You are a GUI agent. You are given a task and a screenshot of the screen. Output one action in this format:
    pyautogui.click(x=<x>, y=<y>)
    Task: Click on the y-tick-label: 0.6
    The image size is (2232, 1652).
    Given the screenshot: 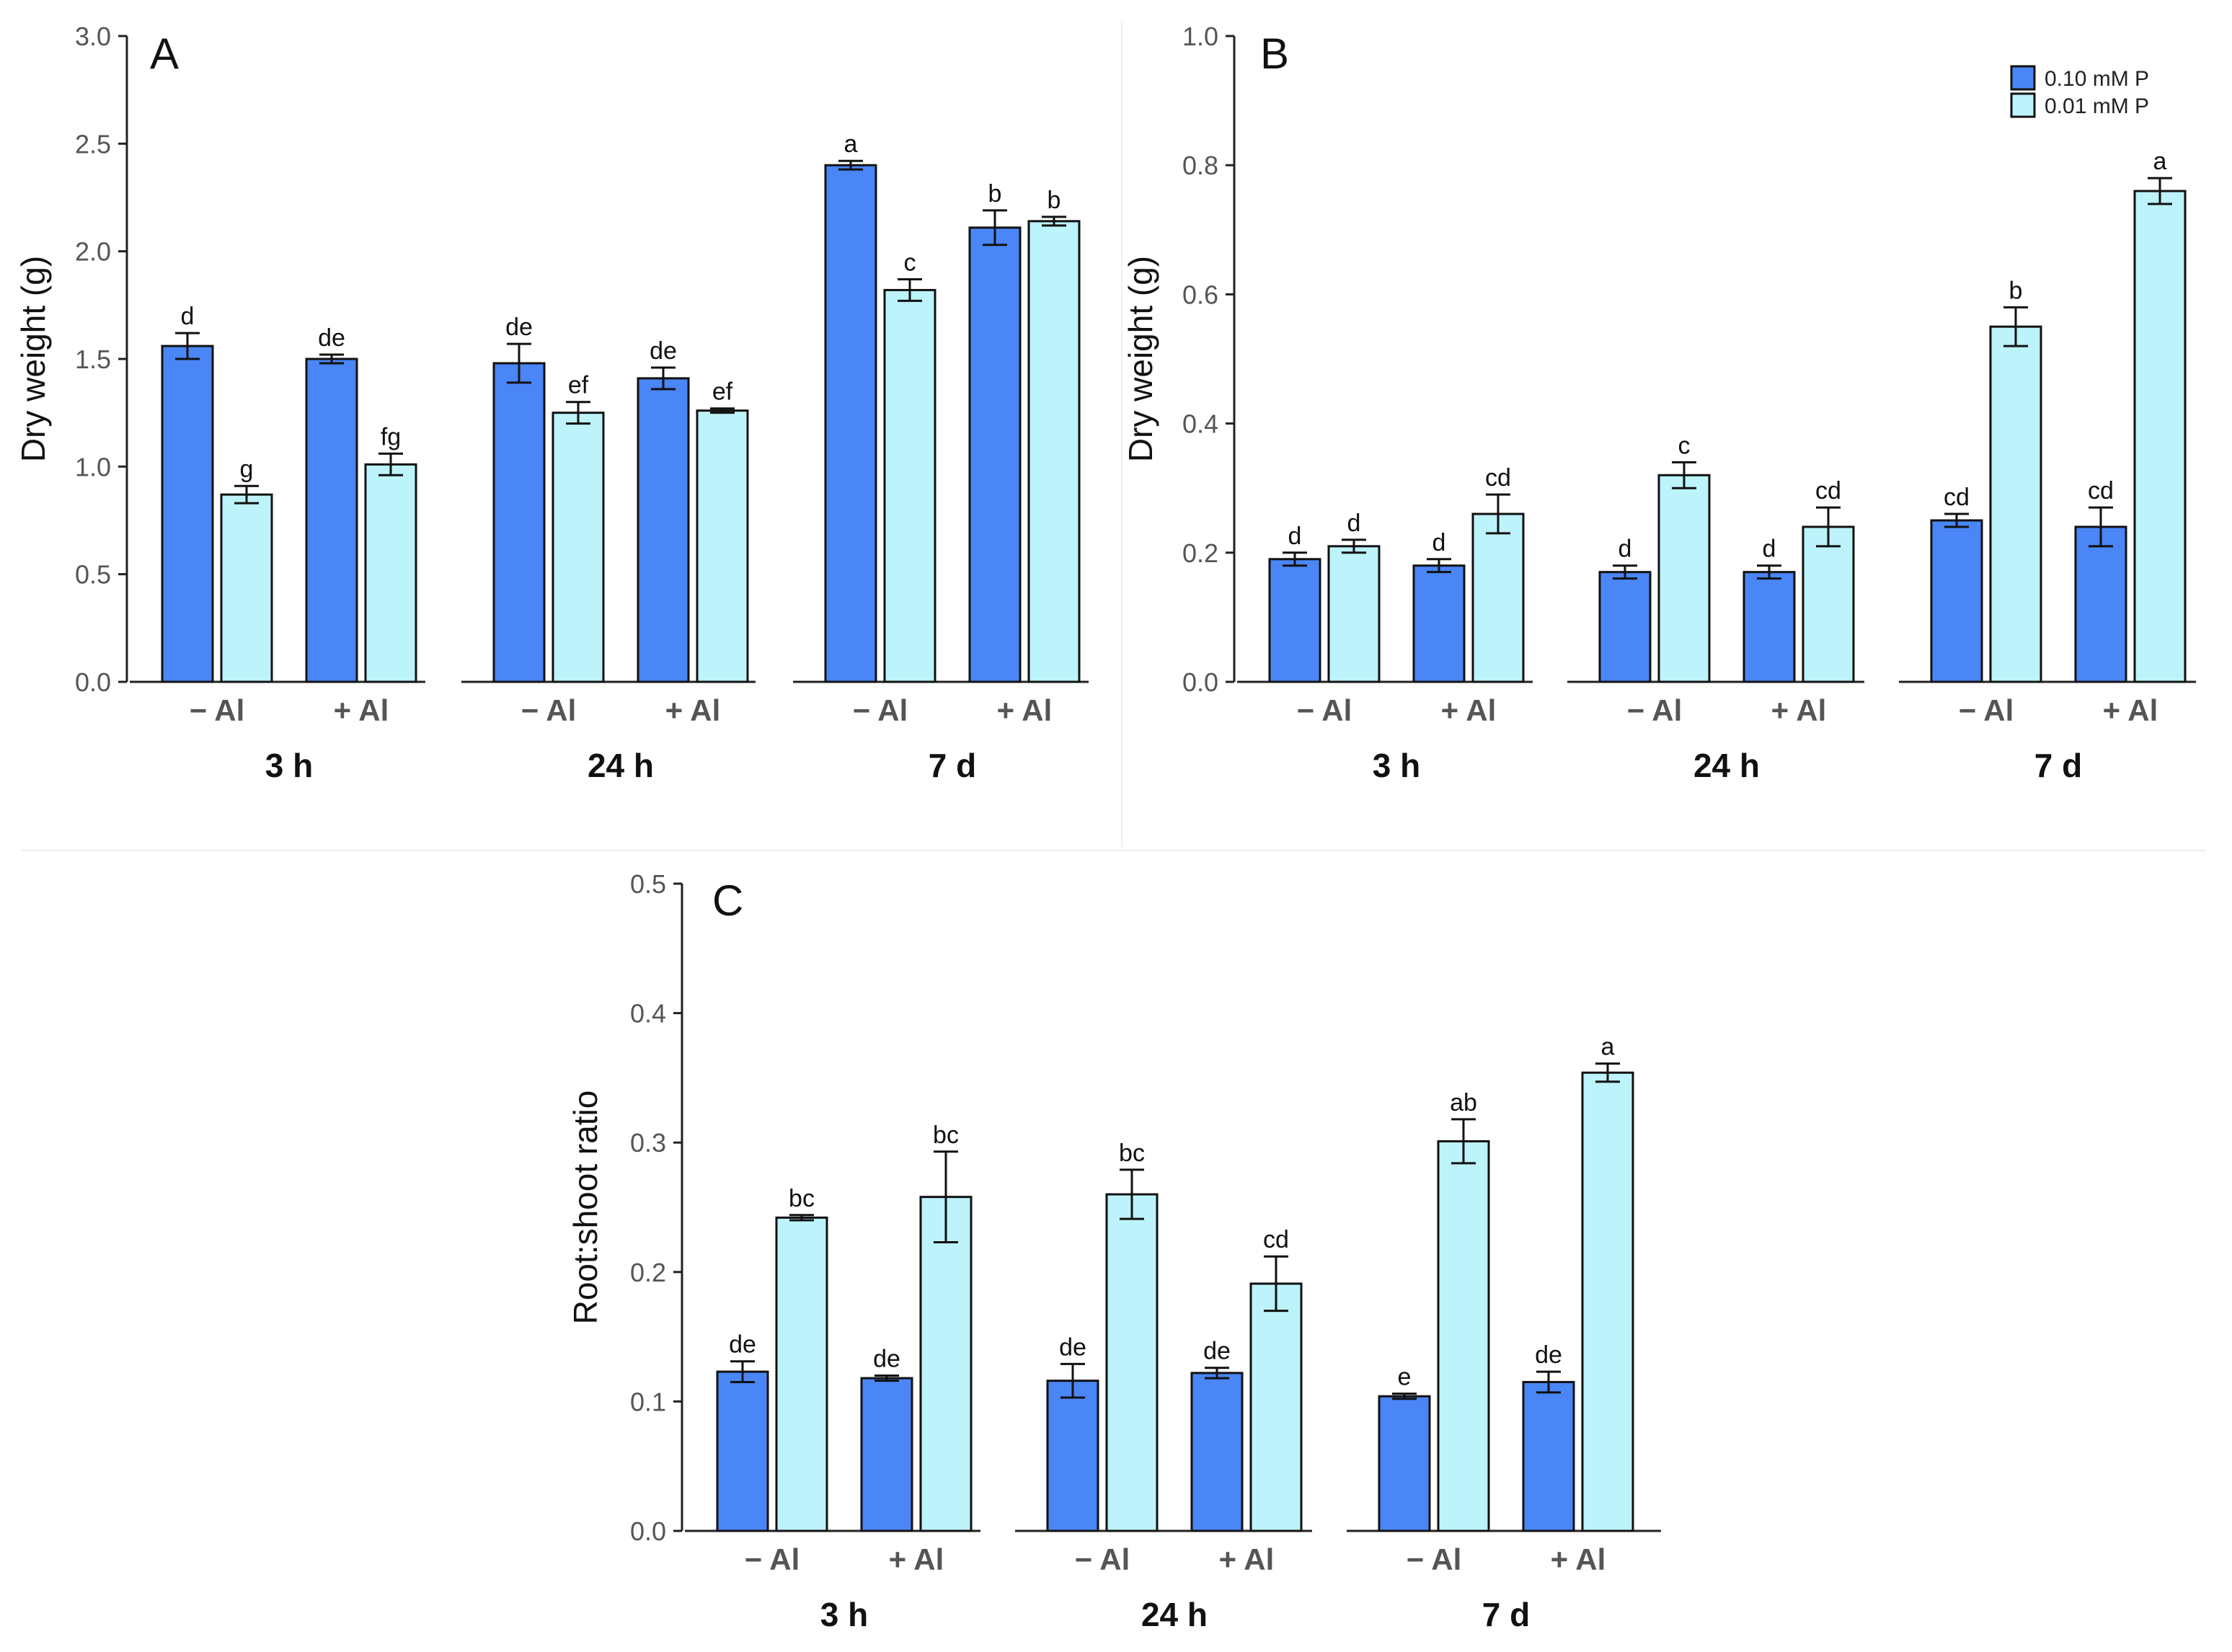 What is the action you would take?
    pyautogui.click(x=1200, y=294)
    